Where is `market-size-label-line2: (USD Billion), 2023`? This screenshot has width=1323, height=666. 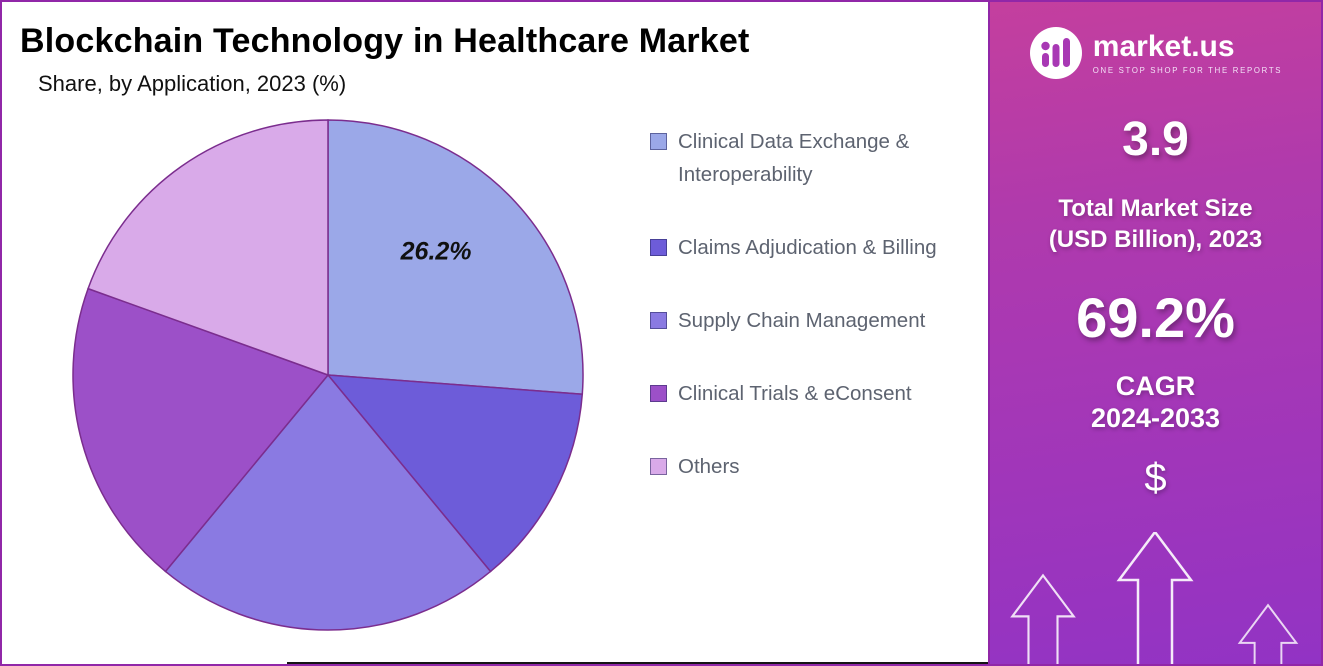 market-size-label-line2: (USD Billion), 2023 is located at coordinates (1155, 239).